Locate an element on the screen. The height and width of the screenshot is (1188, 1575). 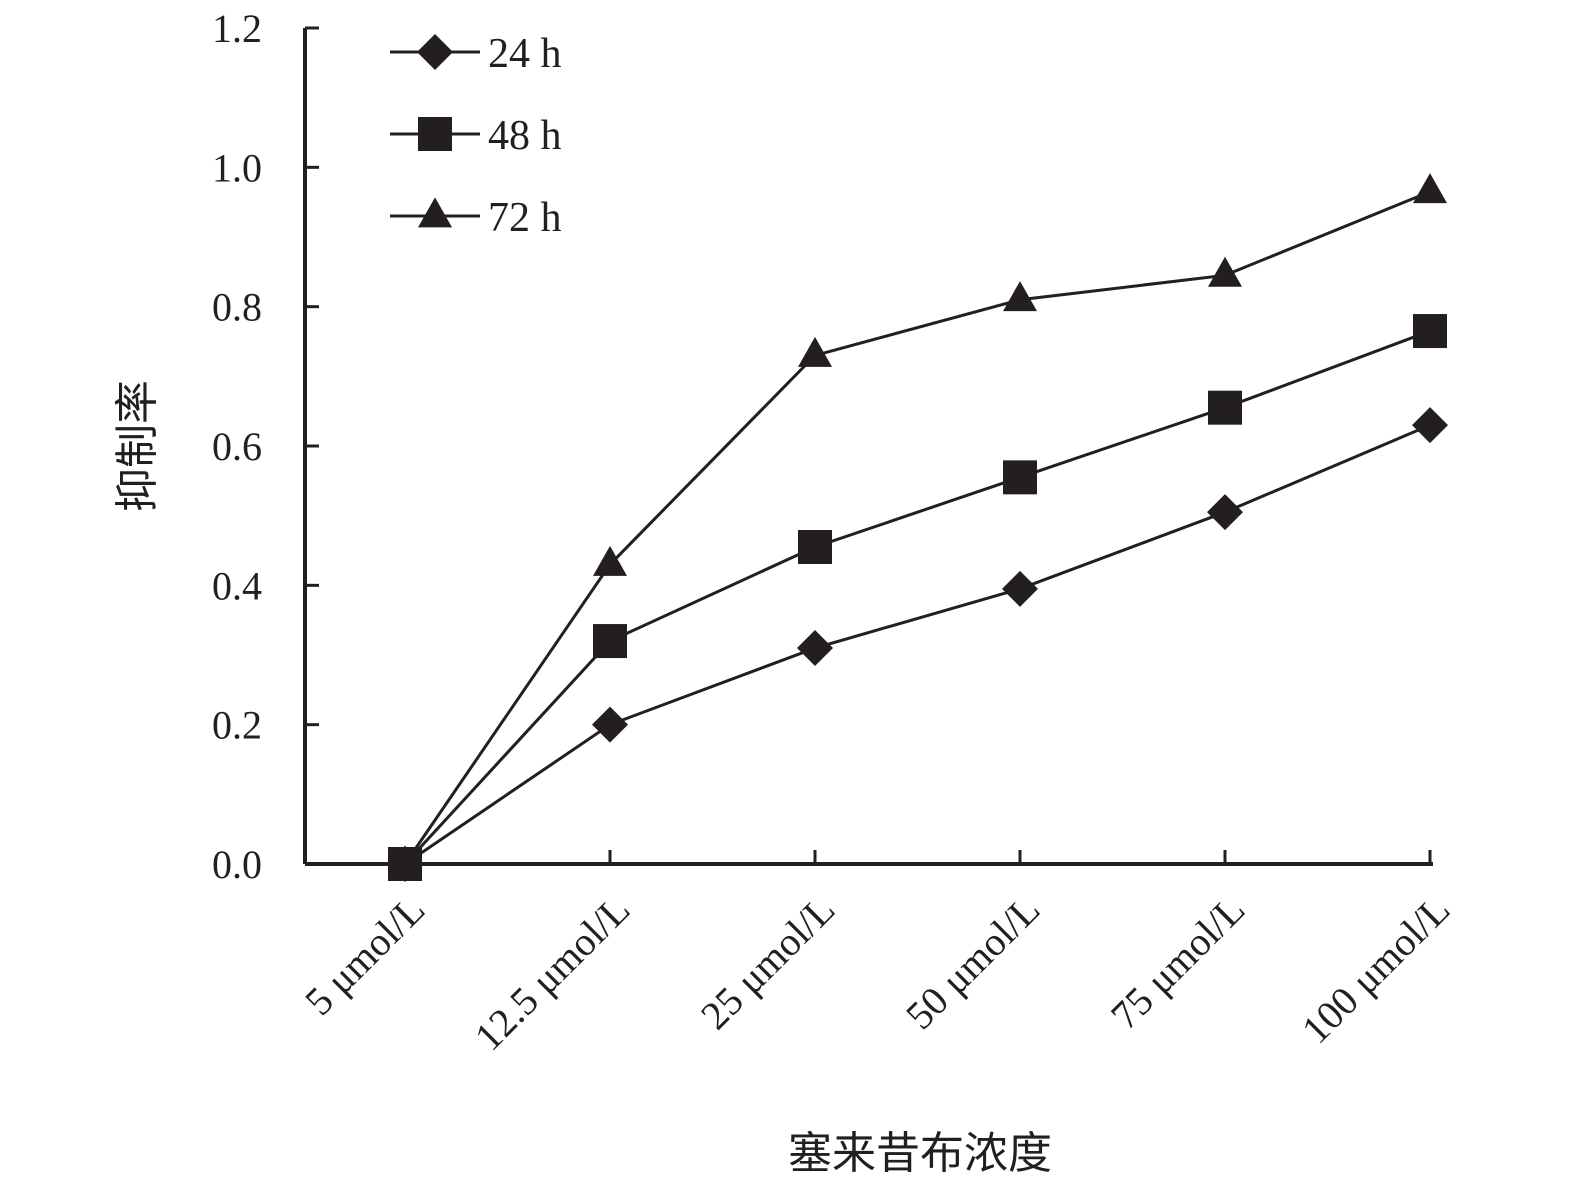
legend-item-1: 48 h is located at coordinates (476, 136).